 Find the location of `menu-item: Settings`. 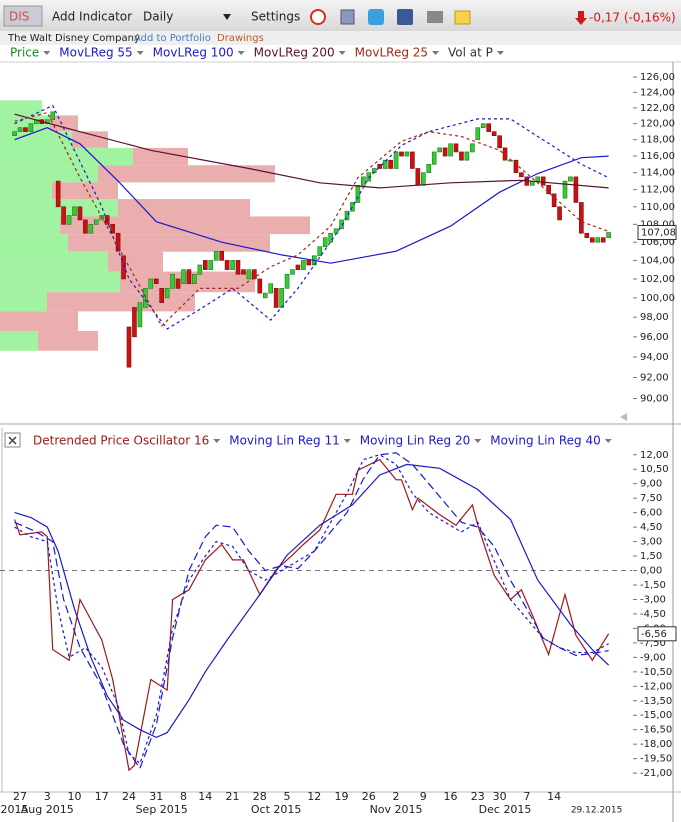

menu-item: Settings is located at coordinates (275, 17).